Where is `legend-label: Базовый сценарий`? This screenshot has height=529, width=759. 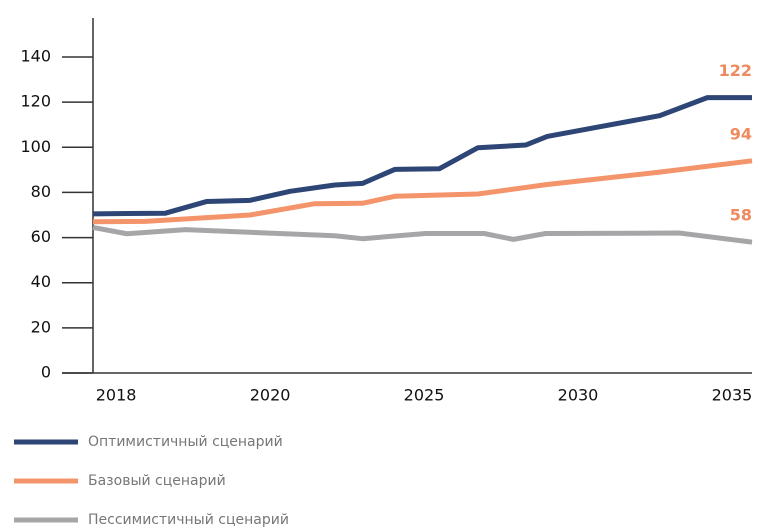
legend-label: Базовый сценарий is located at coordinates (157, 481).